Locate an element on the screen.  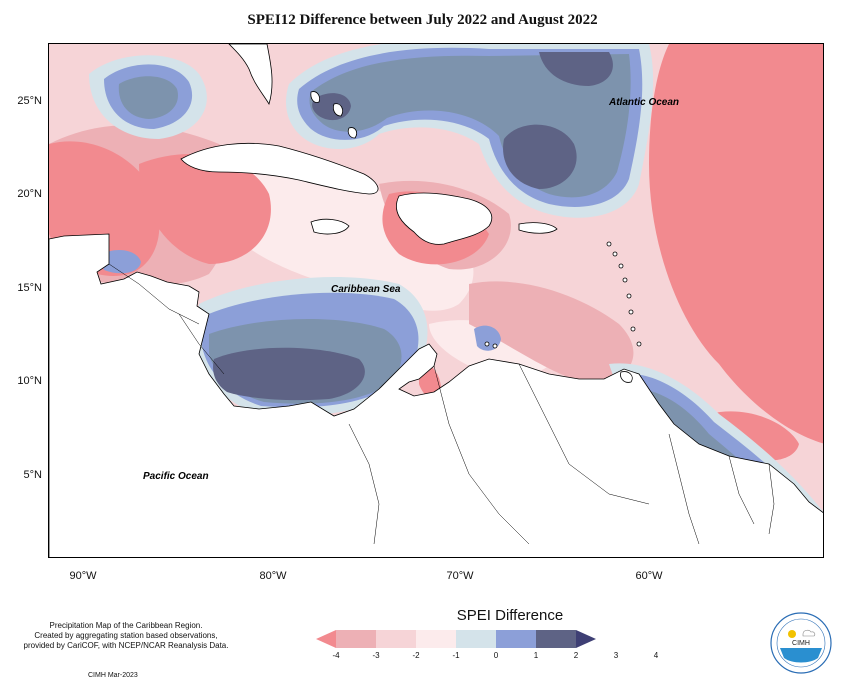
florida is located at coordinates (250, 74).